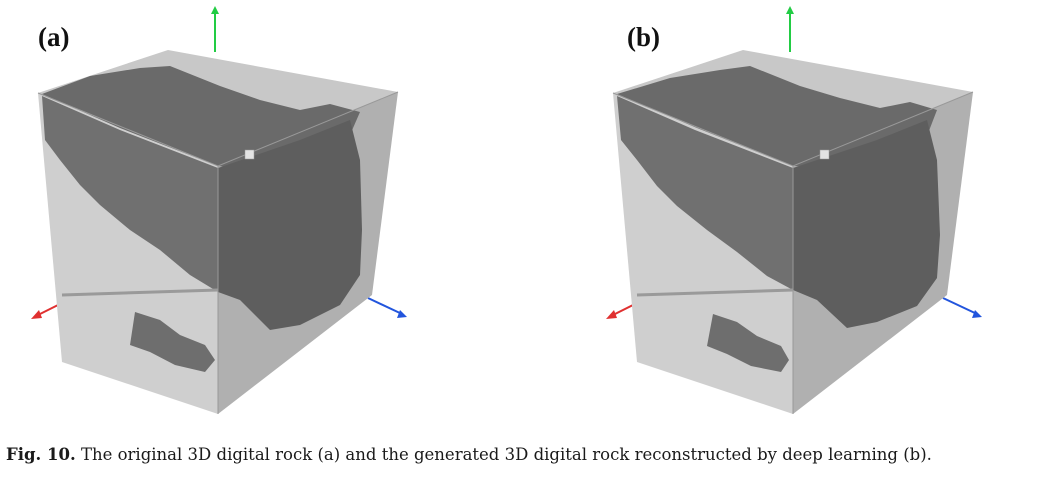 The image size is (1041, 491). Describe the element at coordinates (41, 454) in the screenshot. I see `caption-fig-label: Fig. 10.` at that location.